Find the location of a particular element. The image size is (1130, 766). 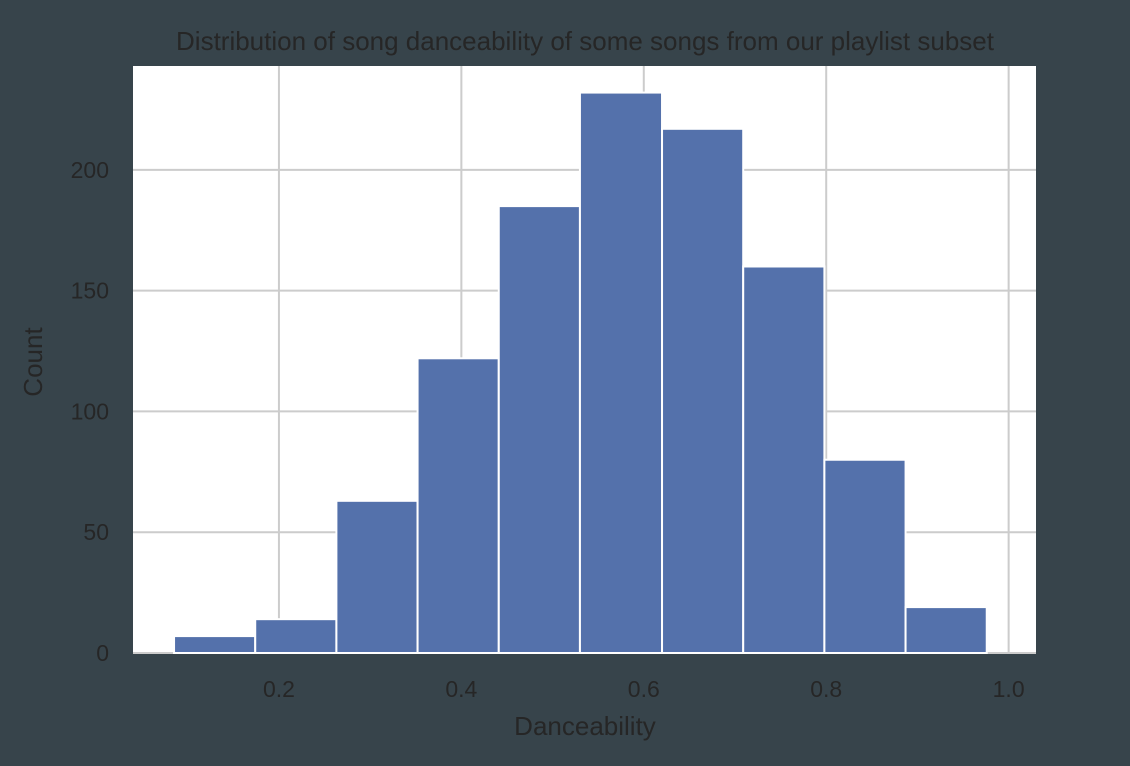

y-tick-labels: 0 50 100 150 200 is located at coordinates (90, 411).